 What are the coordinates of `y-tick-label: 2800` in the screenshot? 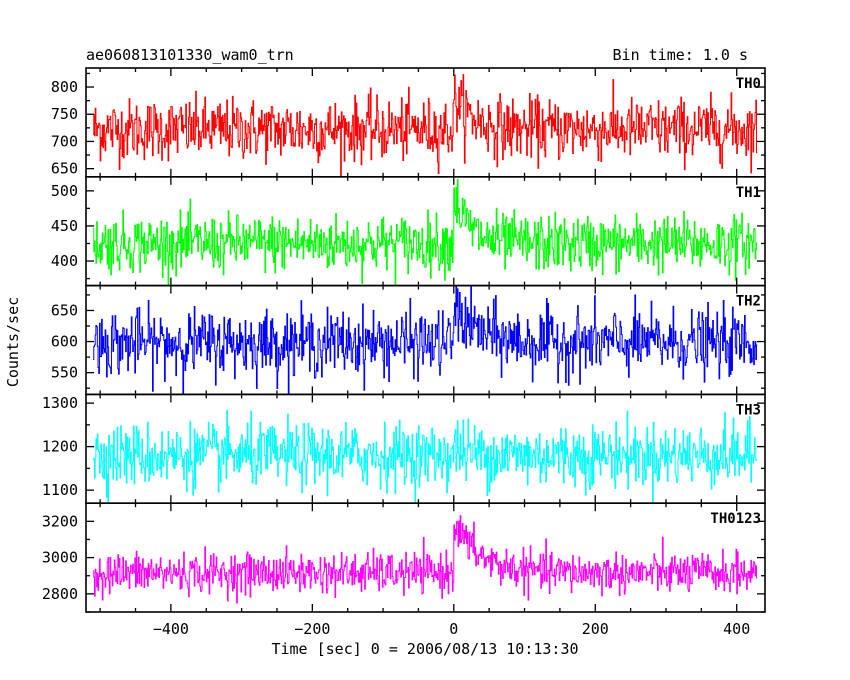 It's located at (60, 594).